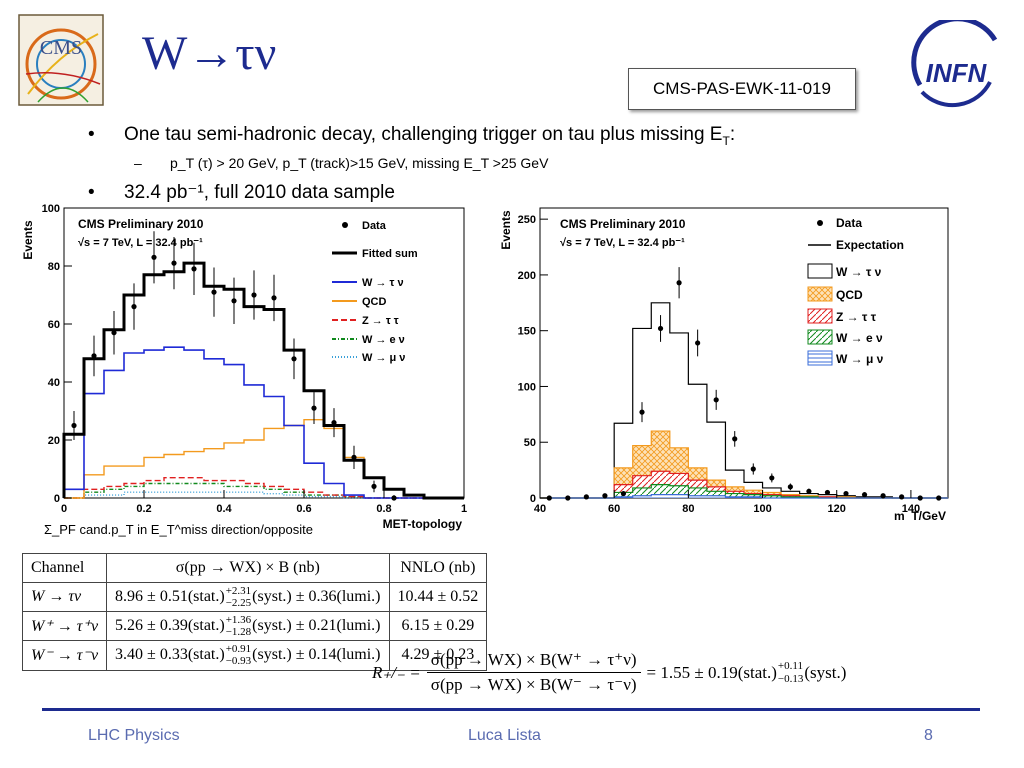  Describe the element at coordinates (61, 60) in the screenshot. I see `cms-logo: CMS` at that location.